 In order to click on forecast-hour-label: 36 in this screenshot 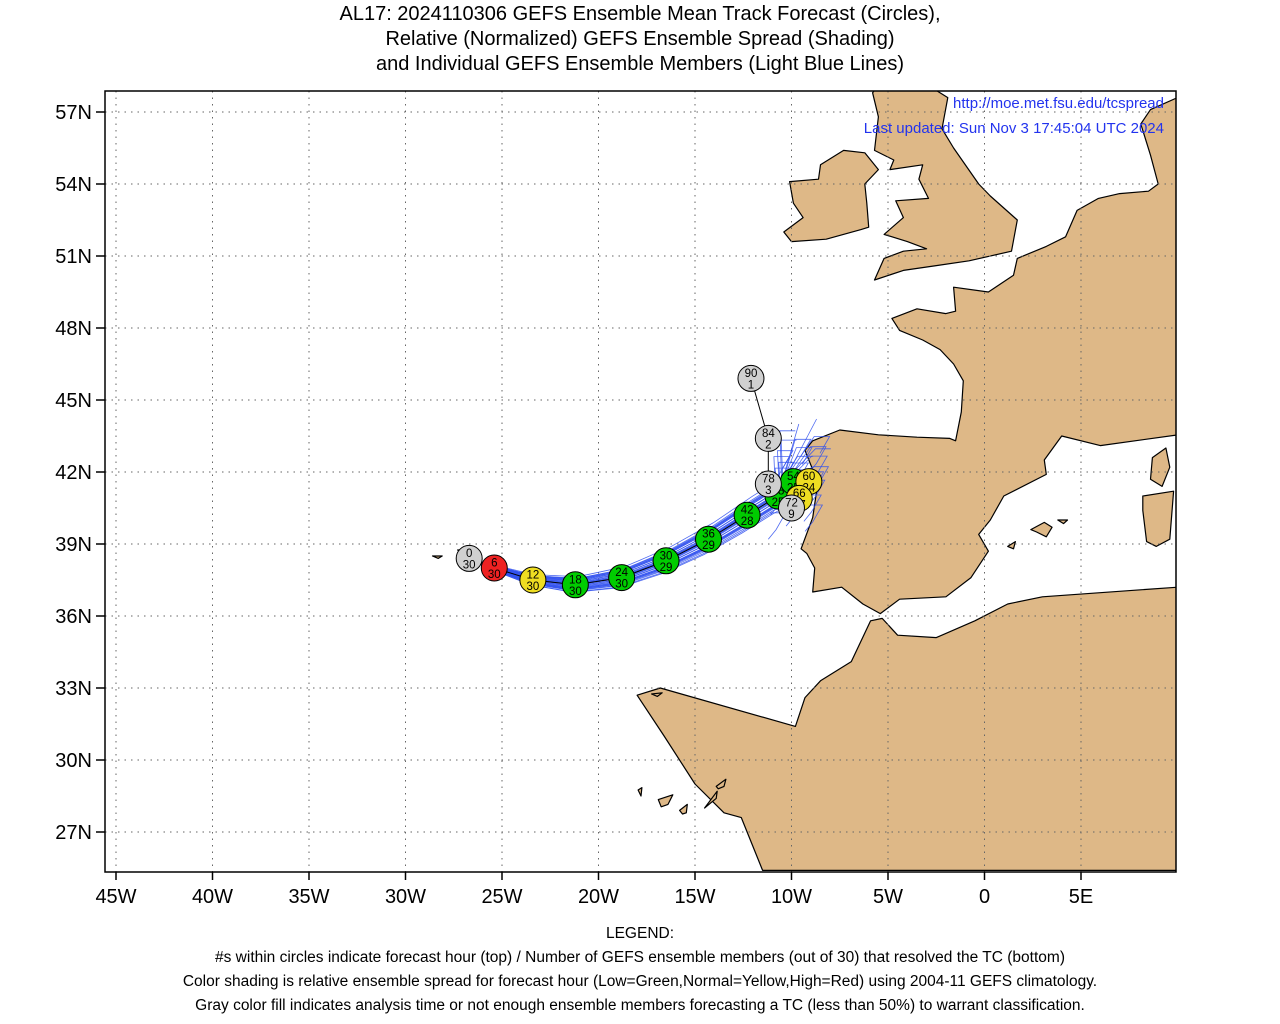, I will do `click(708, 535)`.